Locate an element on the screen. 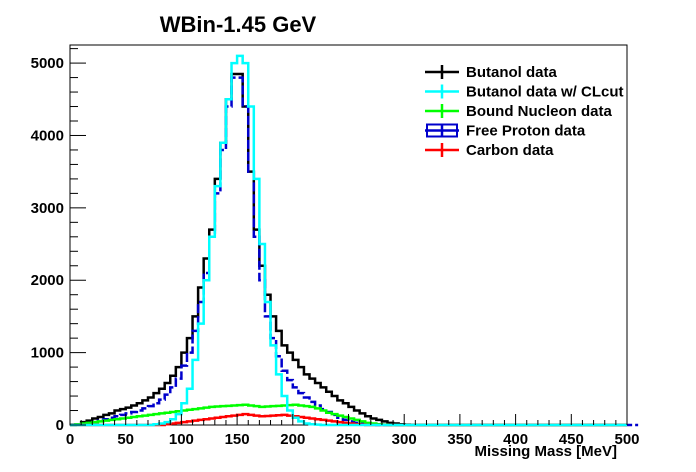 This screenshot has height=472, width=696. y-axis: 0 1000 2000 3000 4000 5000 is located at coordinates (58, 241).